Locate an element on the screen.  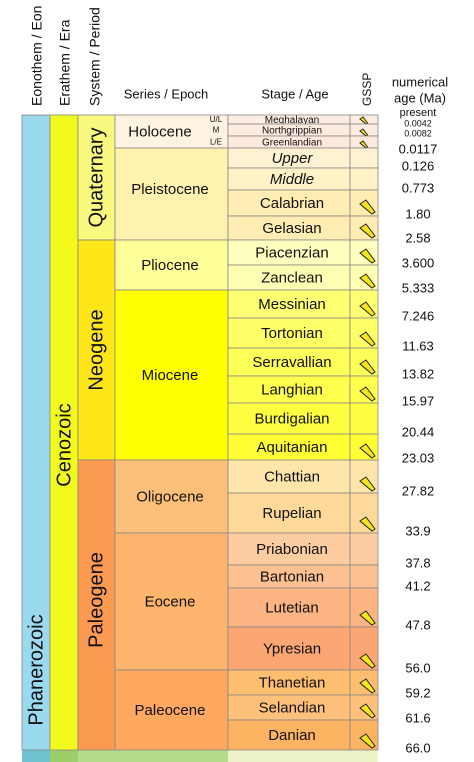
age-label: 15.97 is located at coordinates (418, 400).